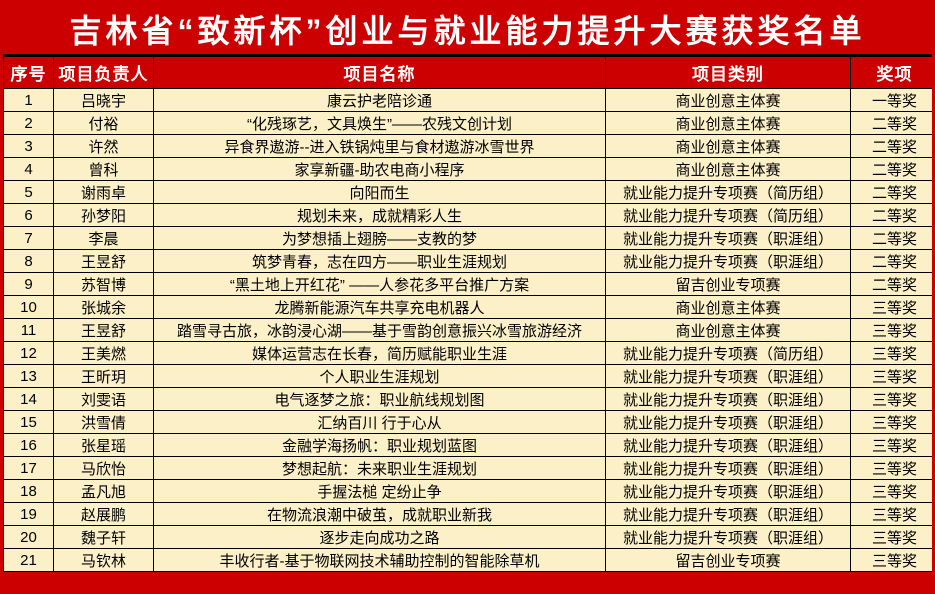 The width and height of the screenshot is (935, 594). I want to click on cell-no: 18, so click(28, 491).